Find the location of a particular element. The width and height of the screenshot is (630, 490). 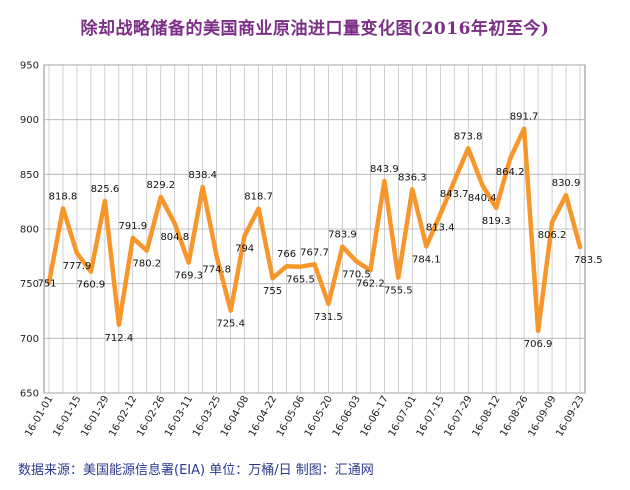

x-tick-label: 16-04-22 is located at coordinates (263, 416).